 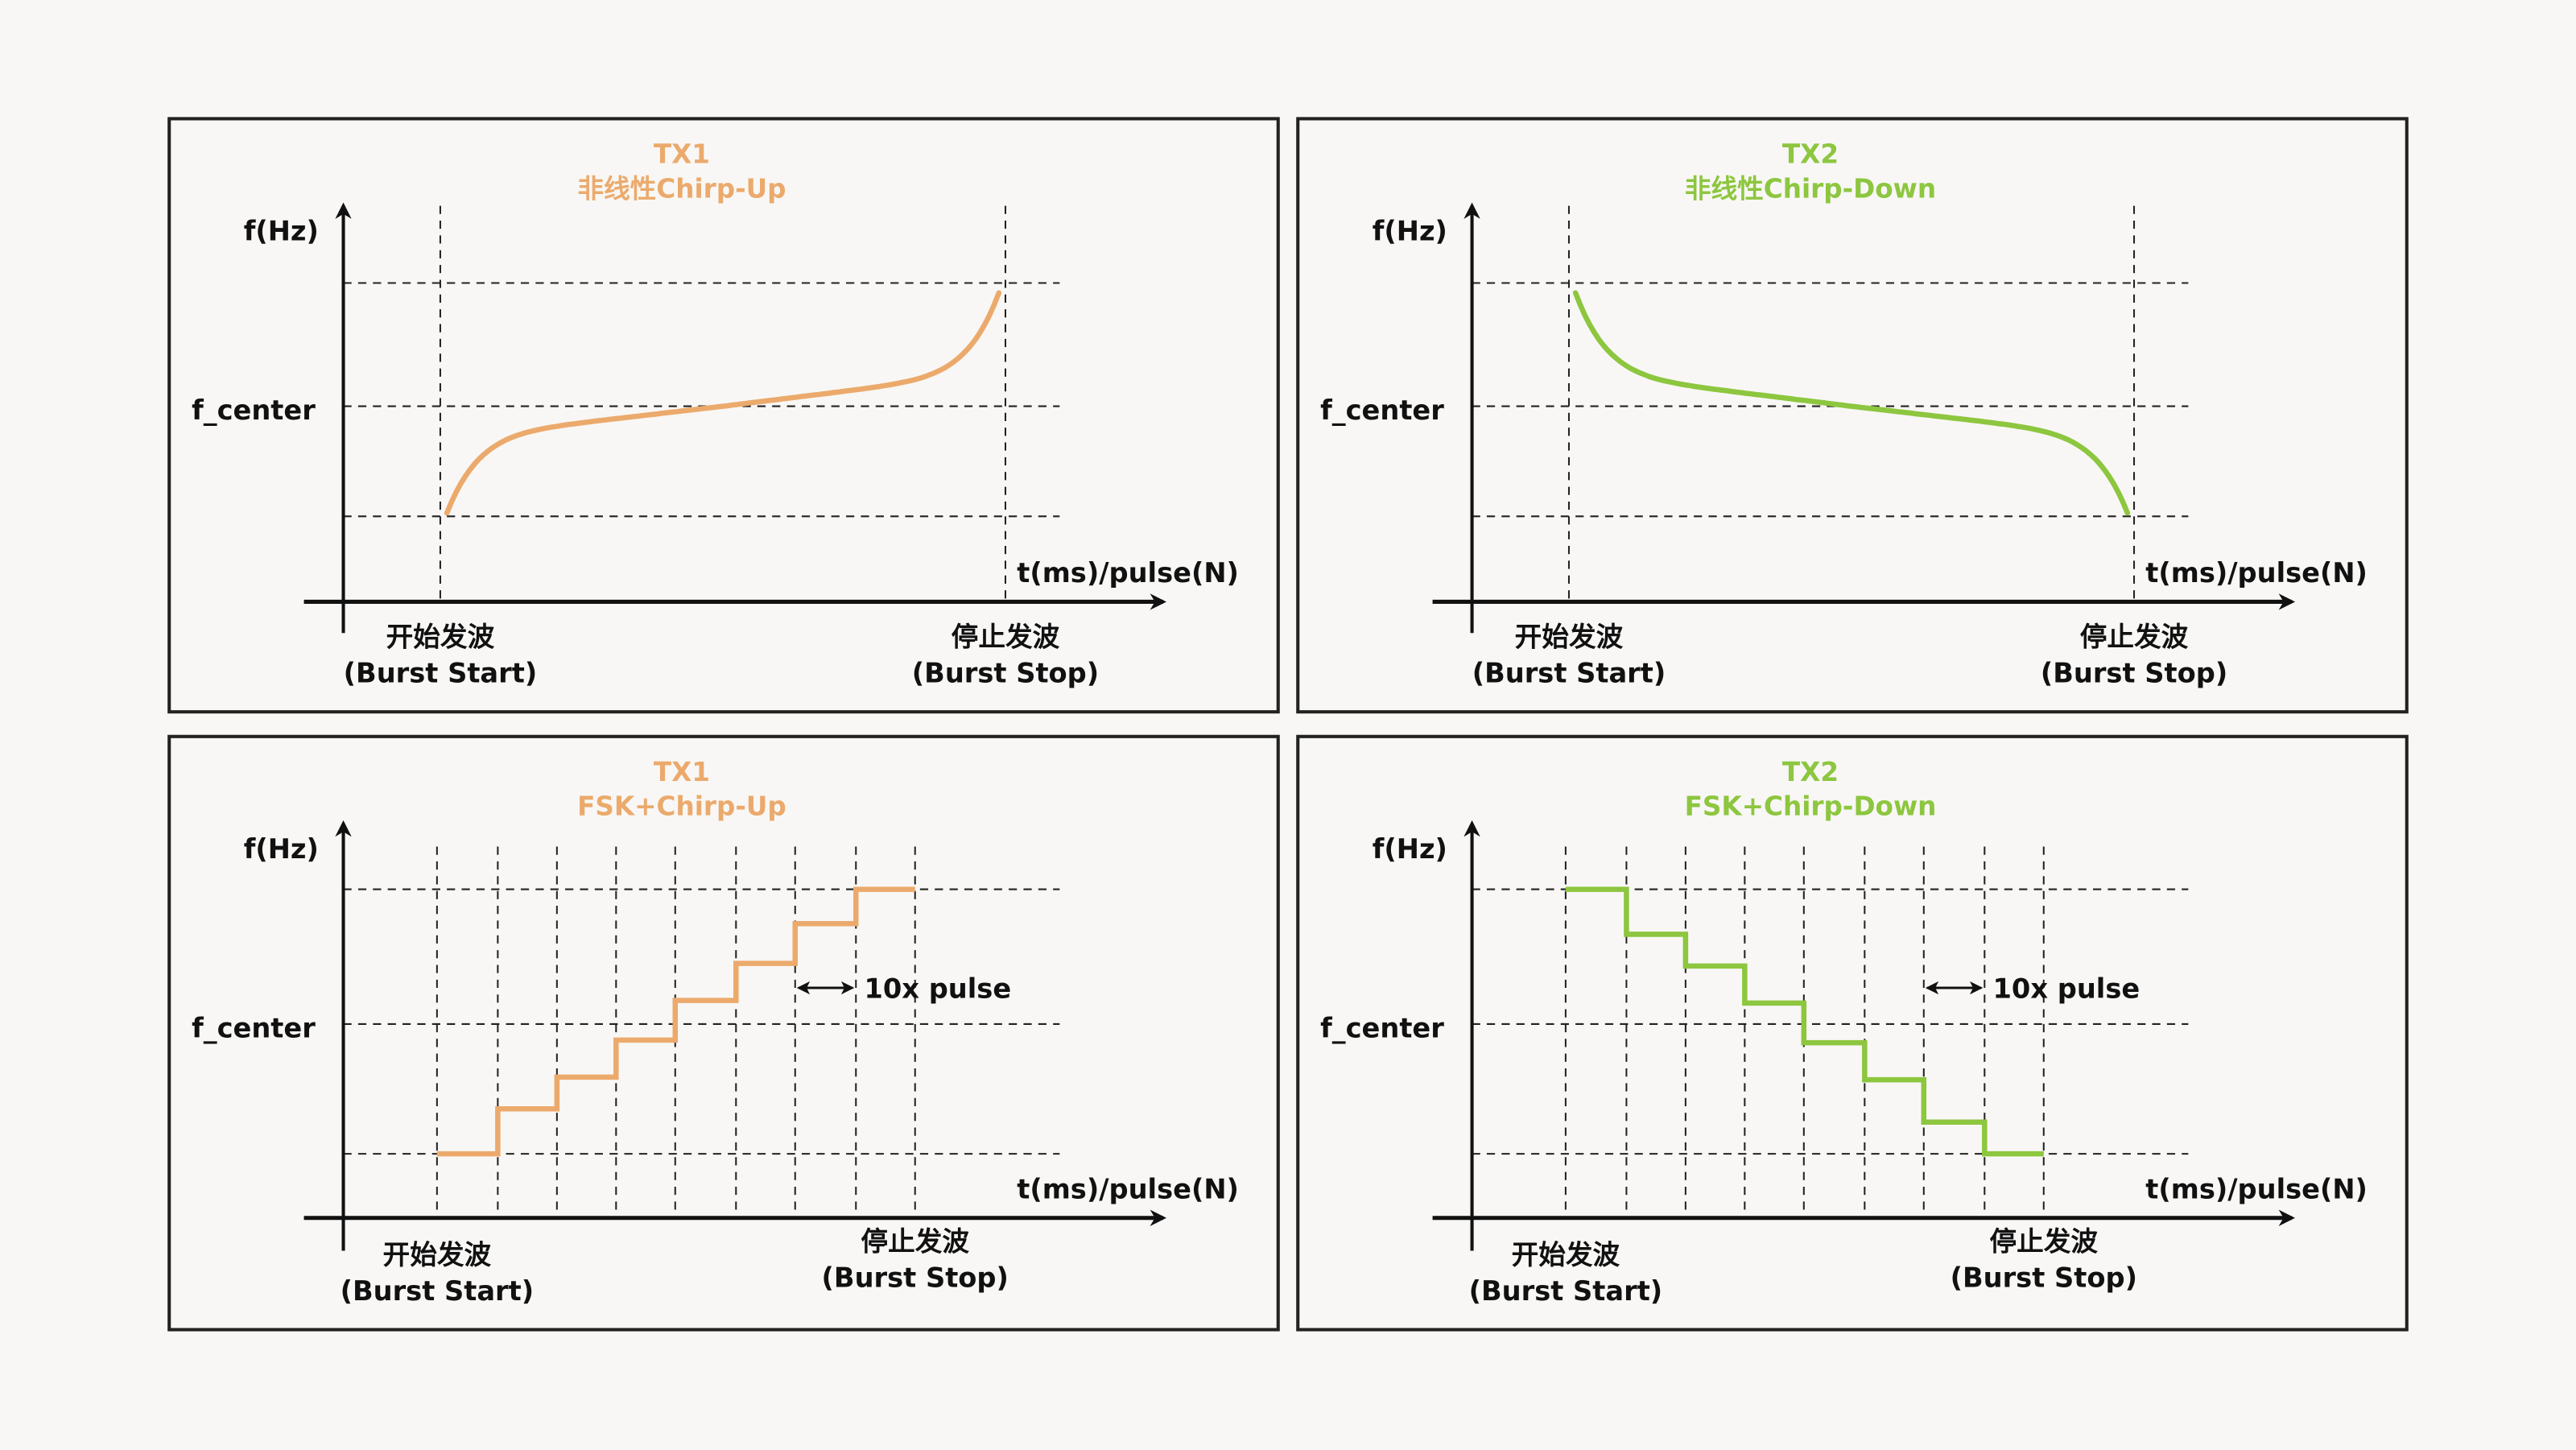 What do you see at coordinates (1810, 188) in the screenshot?
I see `panel-subtitle: 非线性Chirp-Down` at bounding box center [1810, 188].